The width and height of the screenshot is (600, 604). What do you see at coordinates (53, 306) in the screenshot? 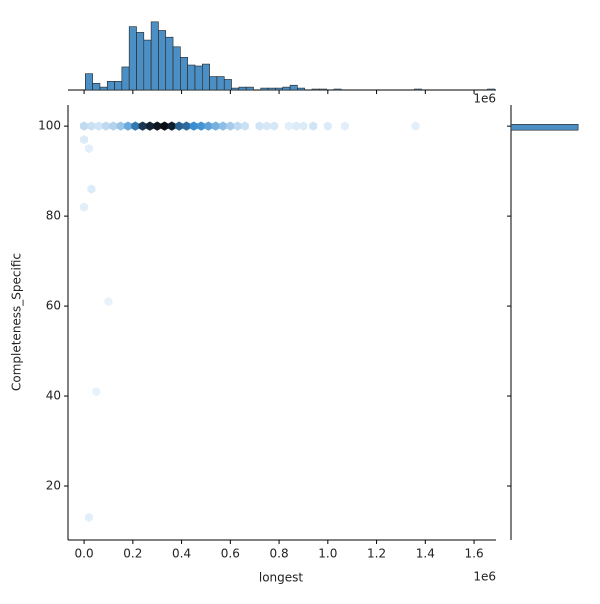
I see `y-tick-label: 60` at bounding box center [53, 306].